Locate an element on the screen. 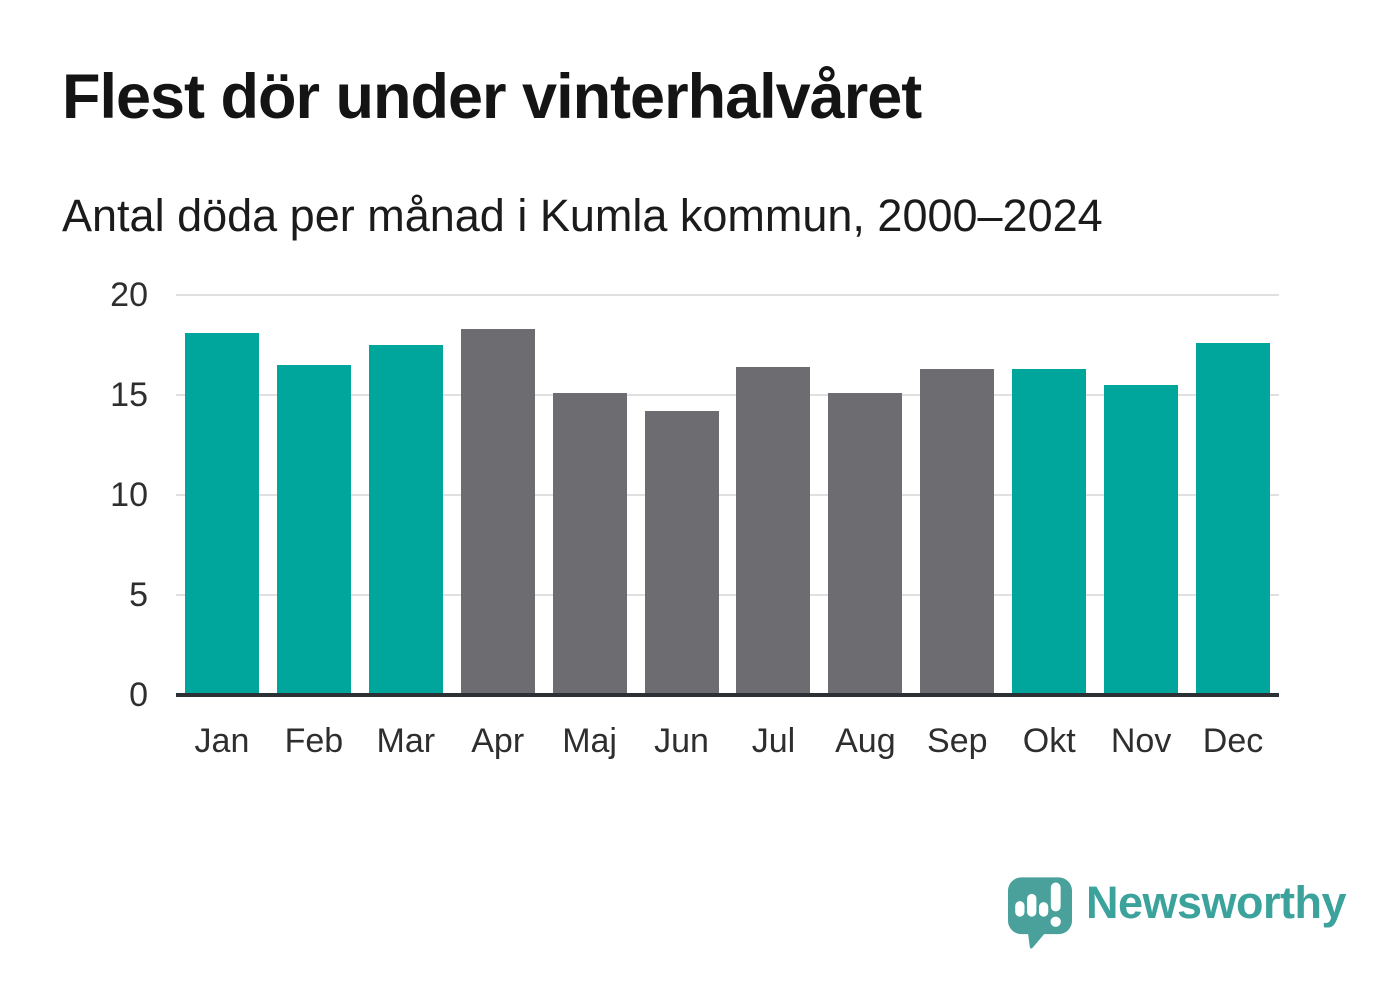 The width and height of the screenshot is (1382, 999). y-axis-label-20: 20 is located at coordinates (129, 295).